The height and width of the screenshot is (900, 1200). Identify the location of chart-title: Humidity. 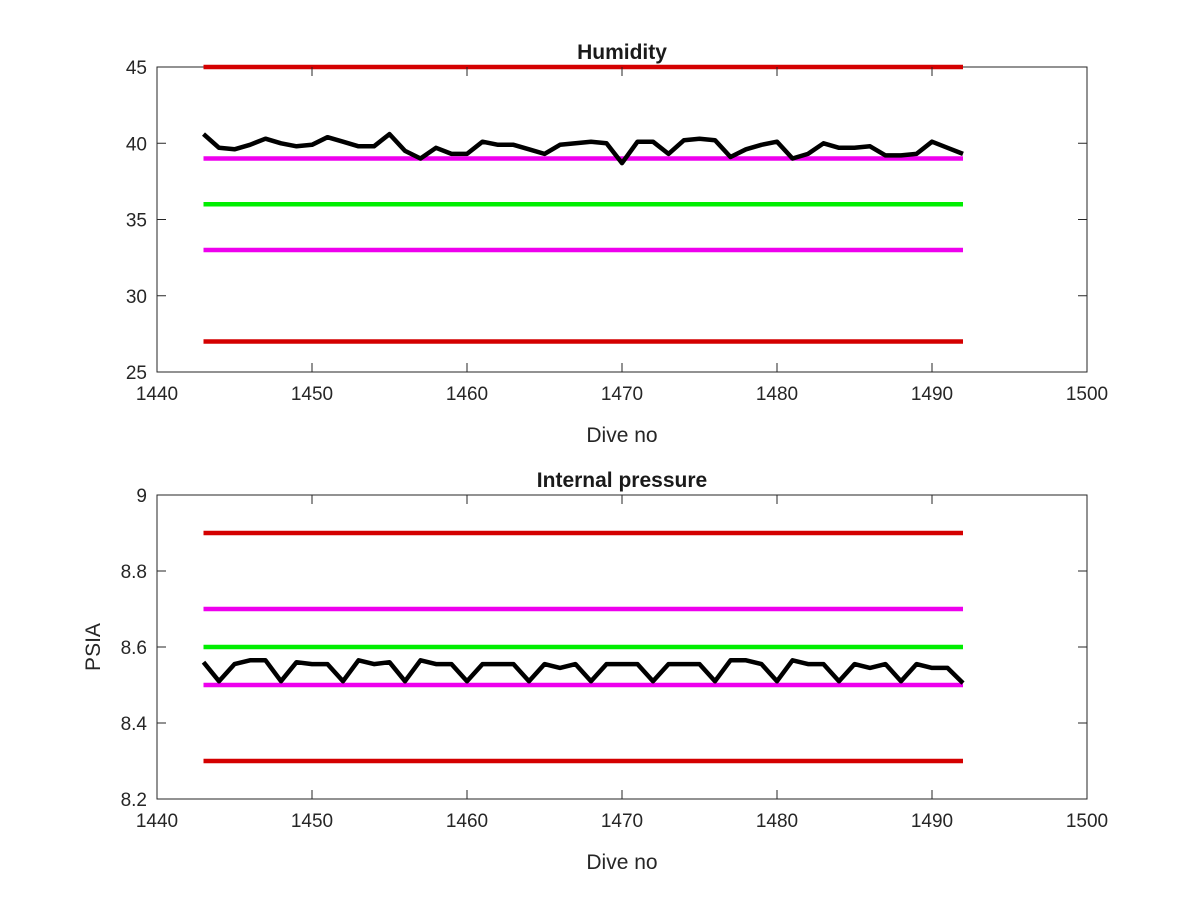
(622, 52).